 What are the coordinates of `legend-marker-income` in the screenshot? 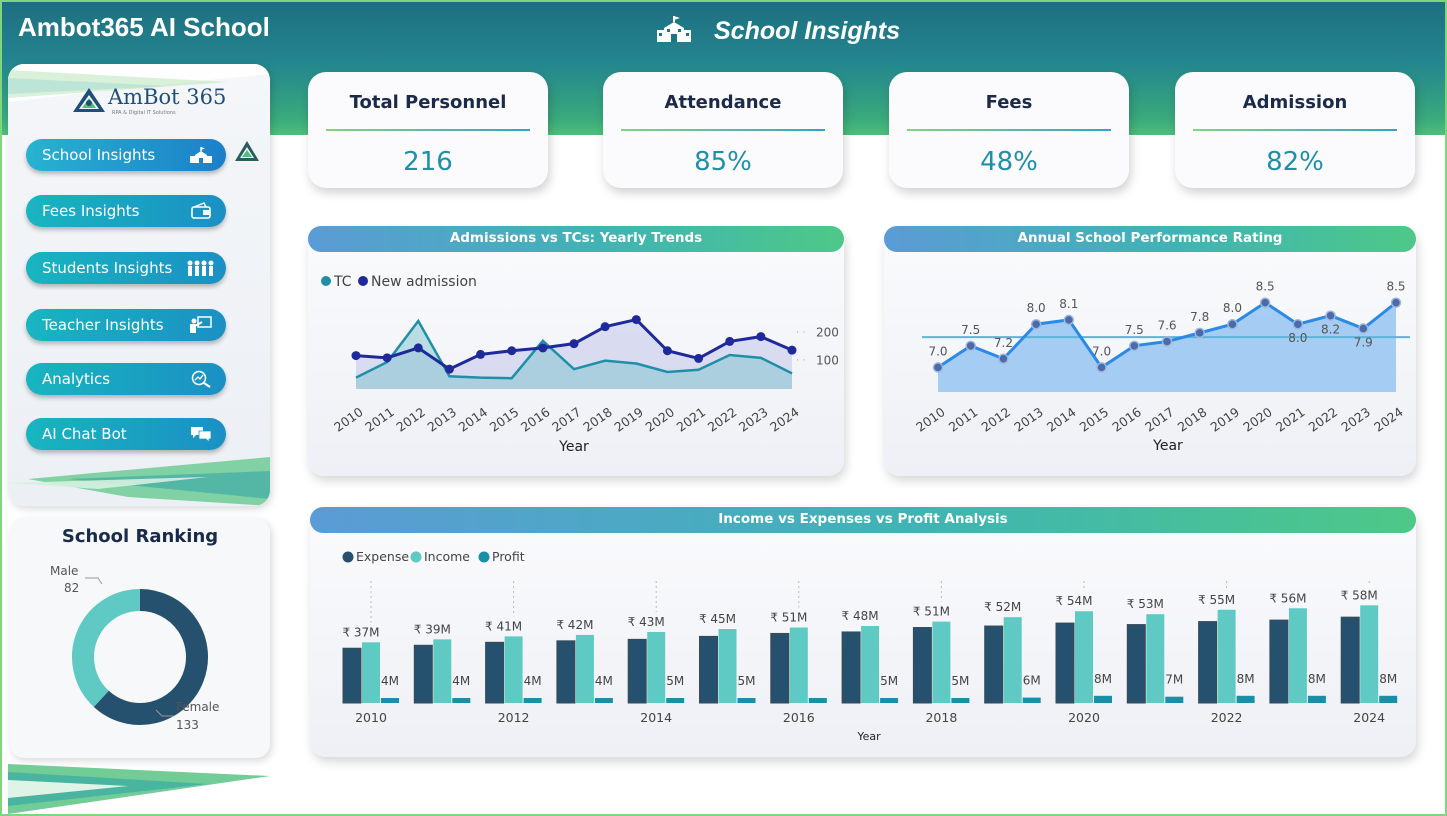 It's located at (416, 557).